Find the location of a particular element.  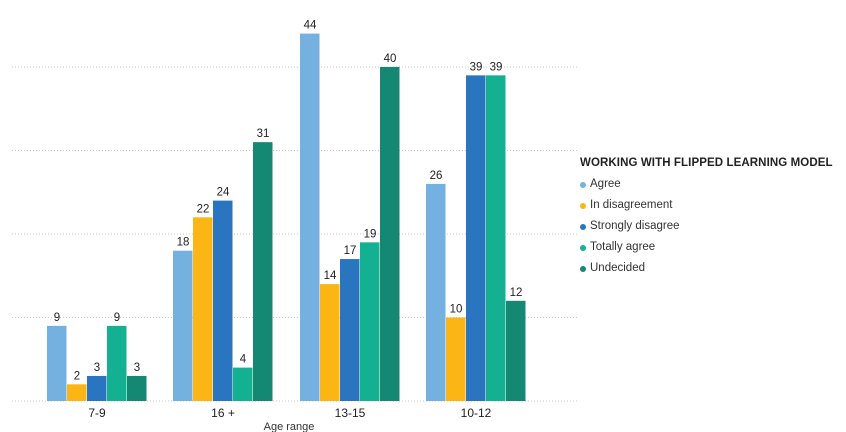

legend-label: Agree is located at coordinates (605, 184).